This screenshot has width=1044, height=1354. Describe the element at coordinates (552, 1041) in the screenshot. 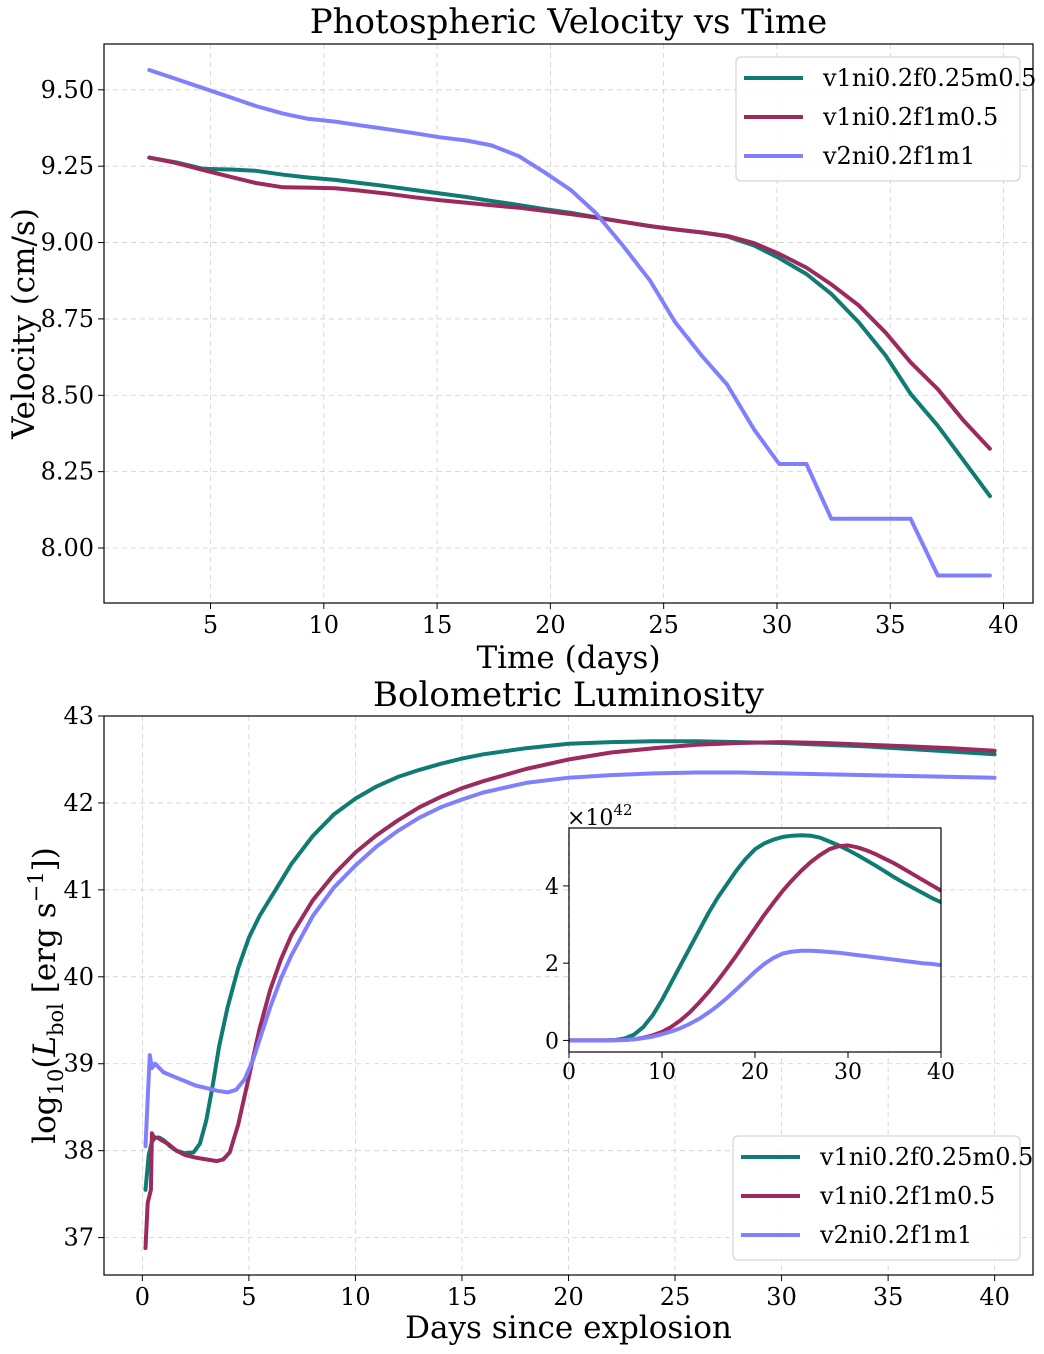

I see `y-tick-label: 0` at that location.